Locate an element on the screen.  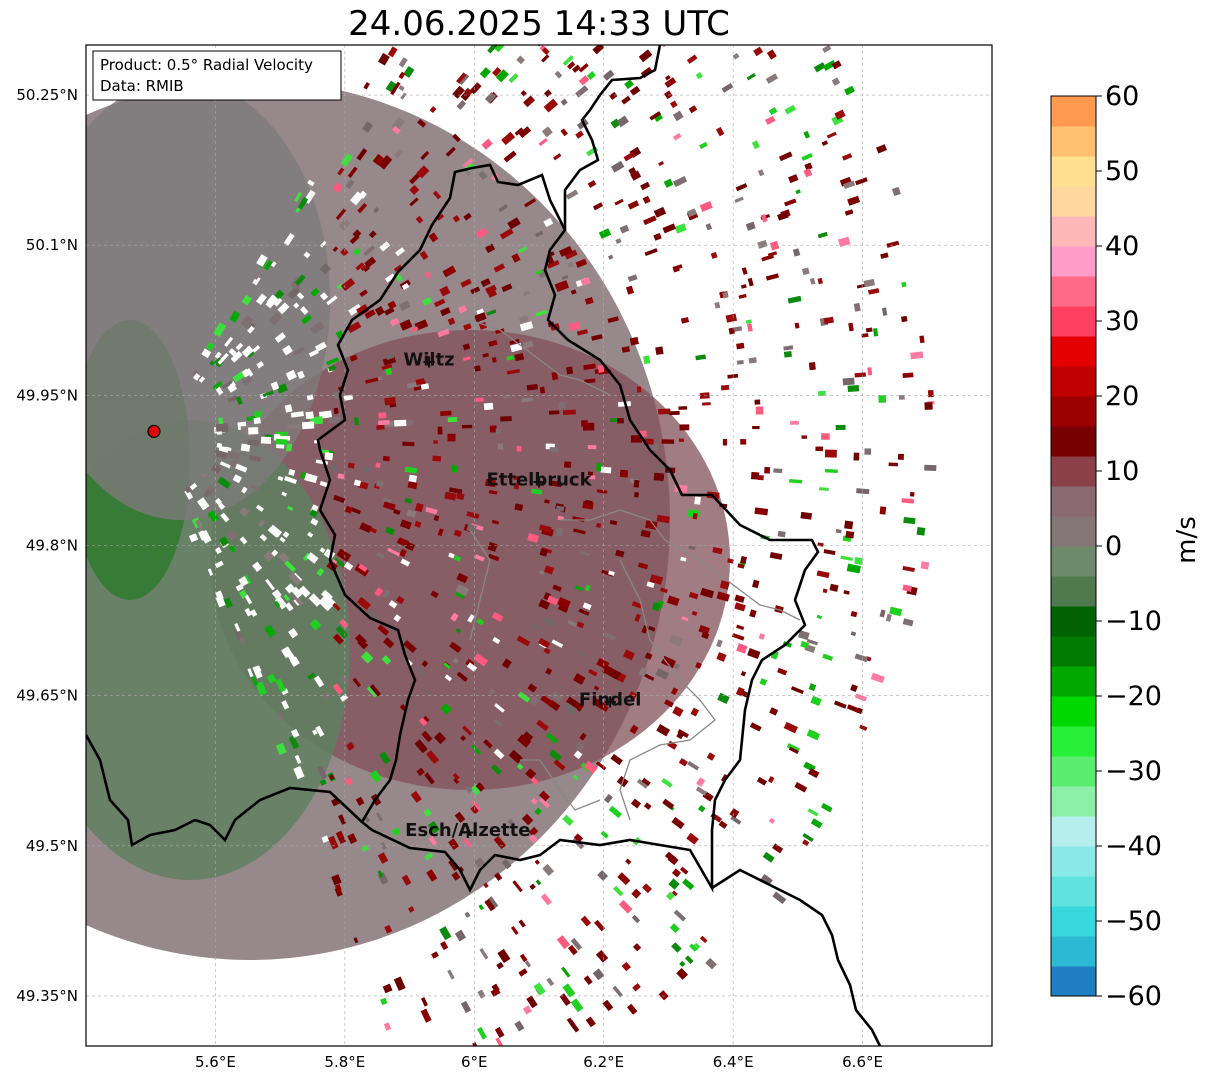
canton-border is located at coordinates (620, 570).